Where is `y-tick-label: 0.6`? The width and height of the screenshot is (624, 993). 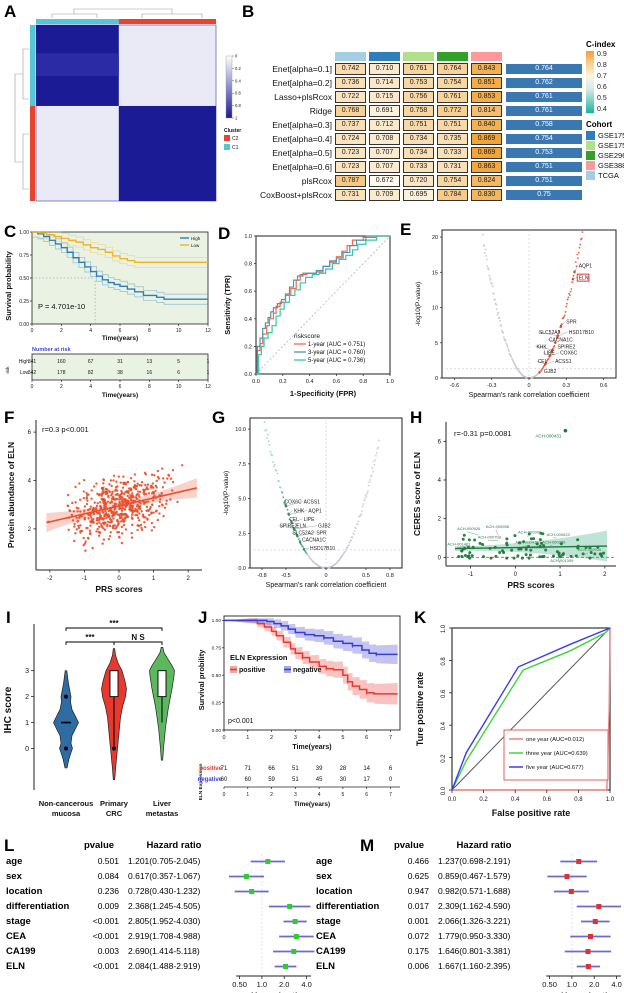
y-tick-label: 0.6 is located at coordinates (444, 693).